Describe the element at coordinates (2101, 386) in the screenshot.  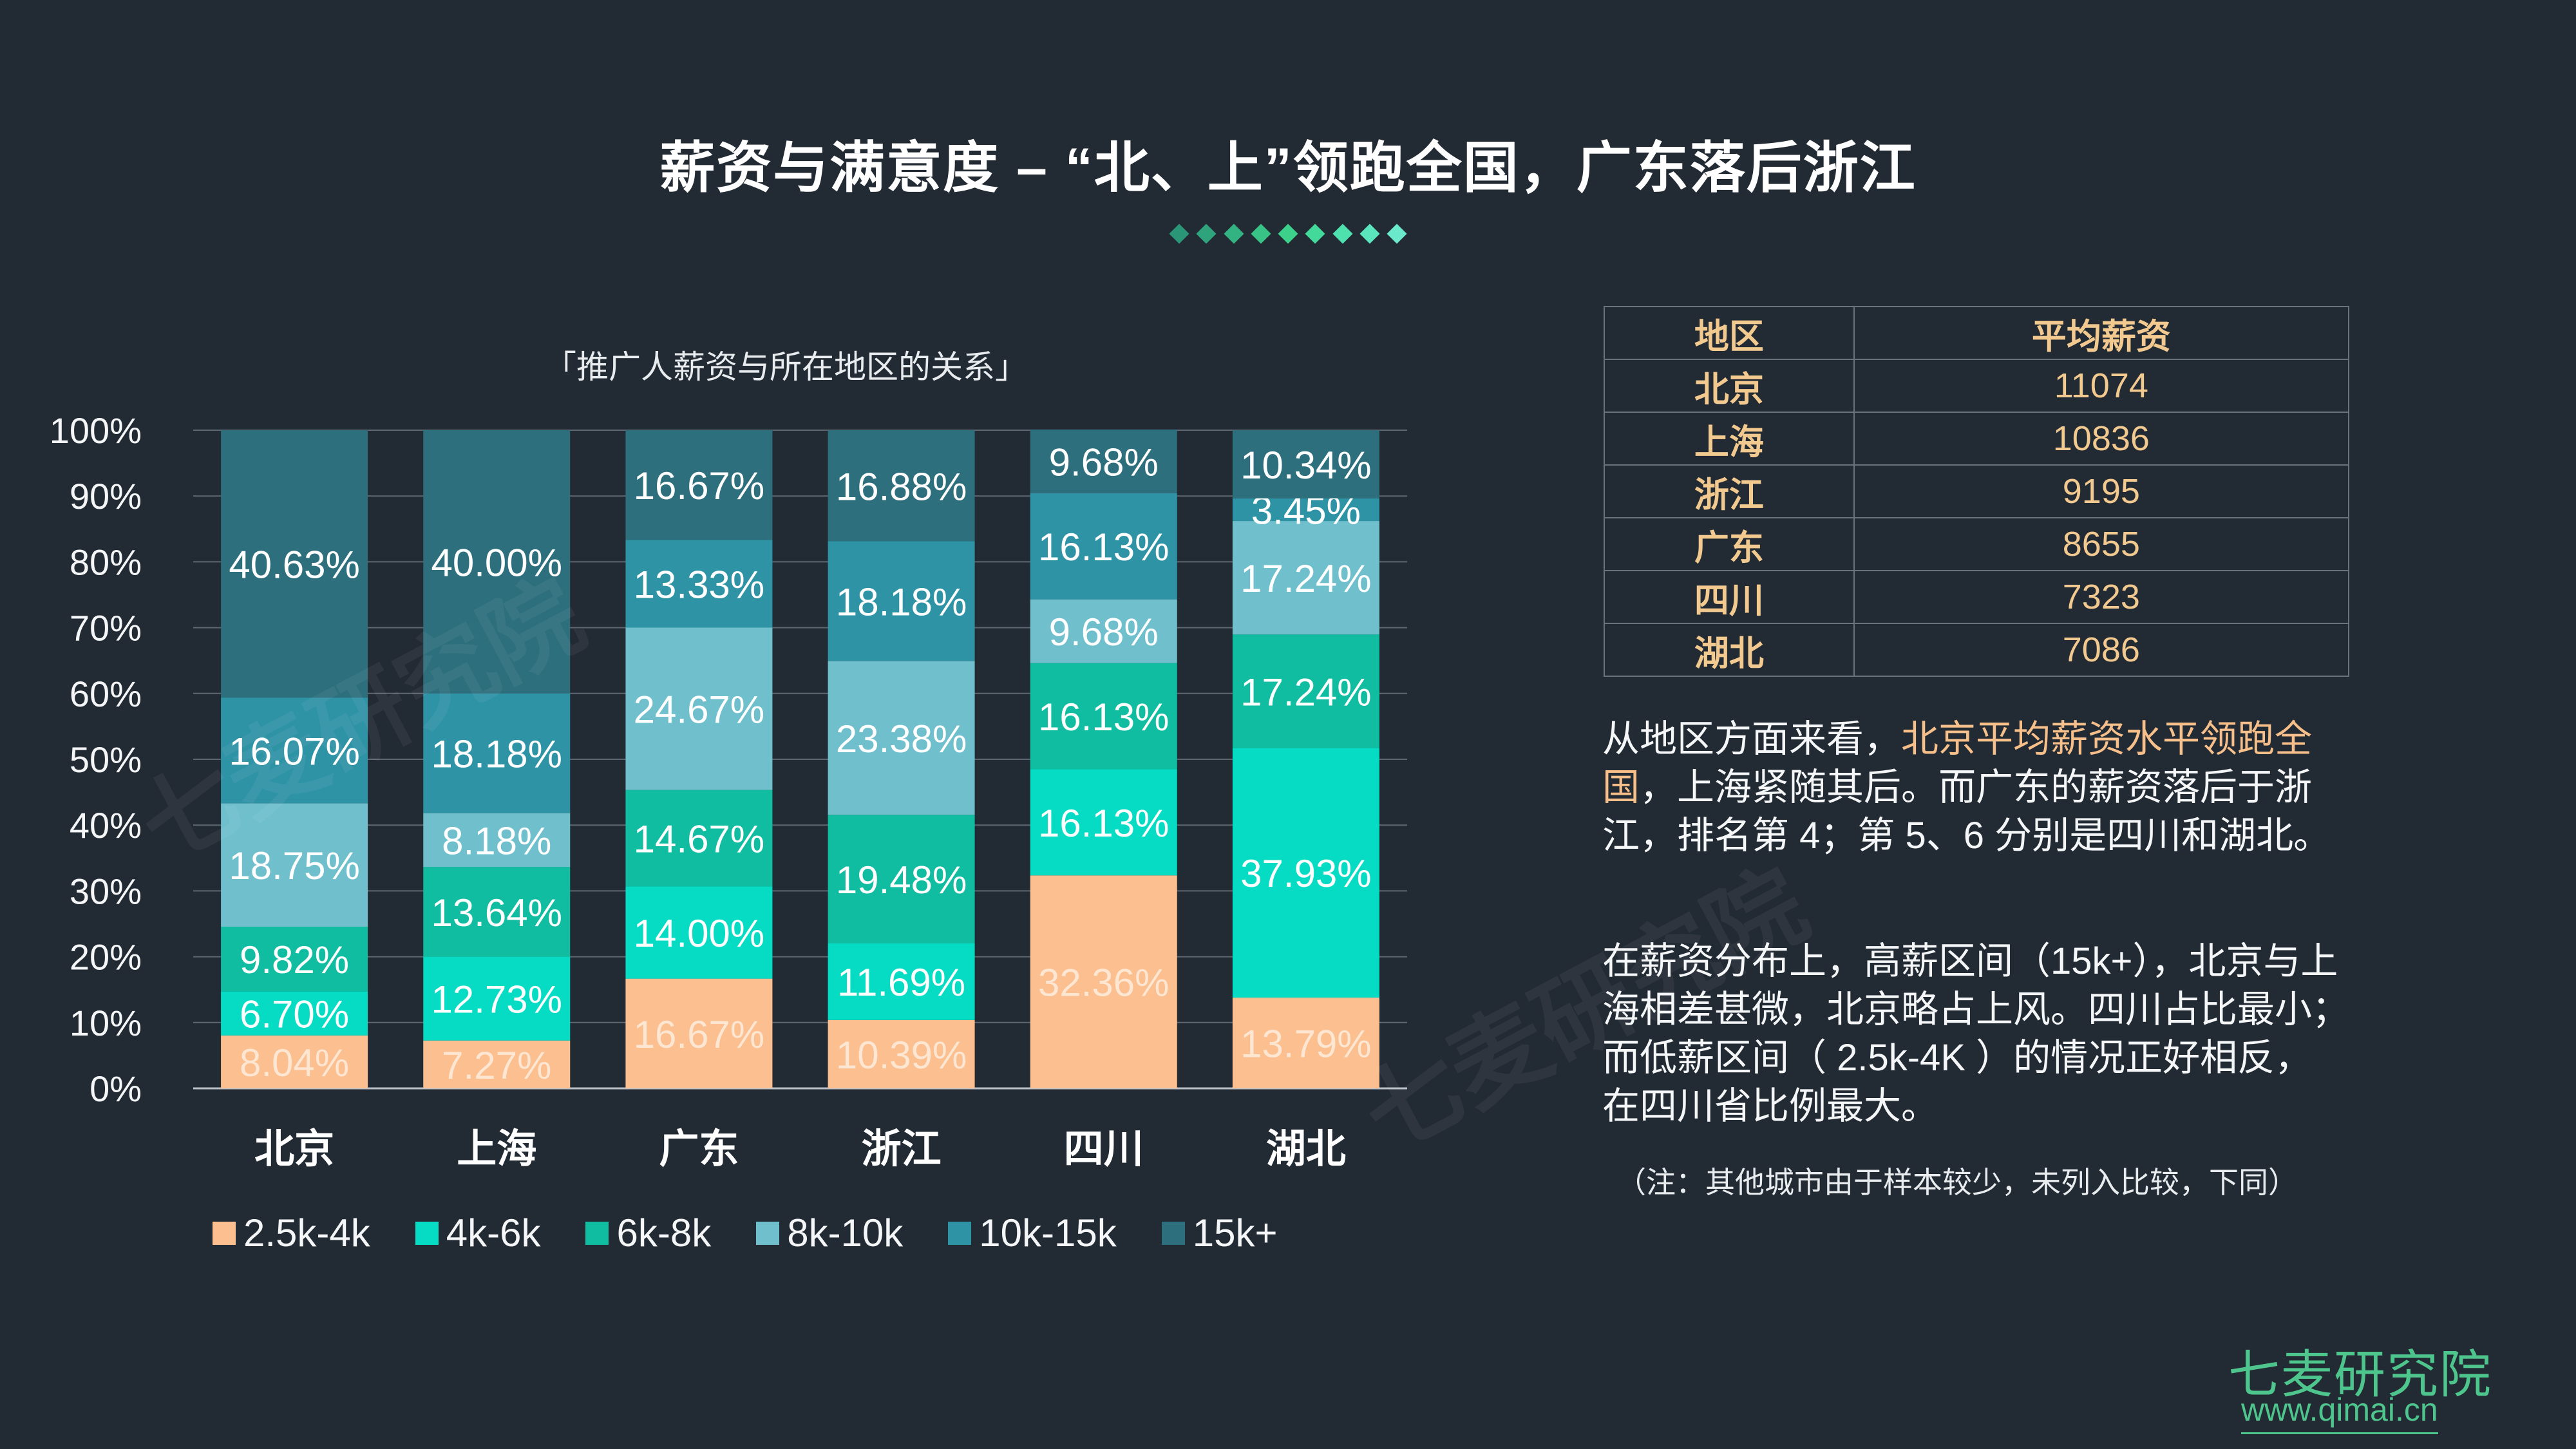
I see `table-cell-salary: 11074` at that location.